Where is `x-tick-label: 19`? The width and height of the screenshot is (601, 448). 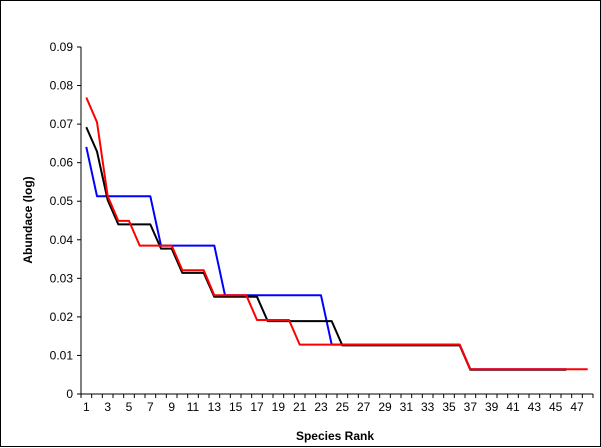 x-tick-label: 19 is located at coordinates (279, 407).